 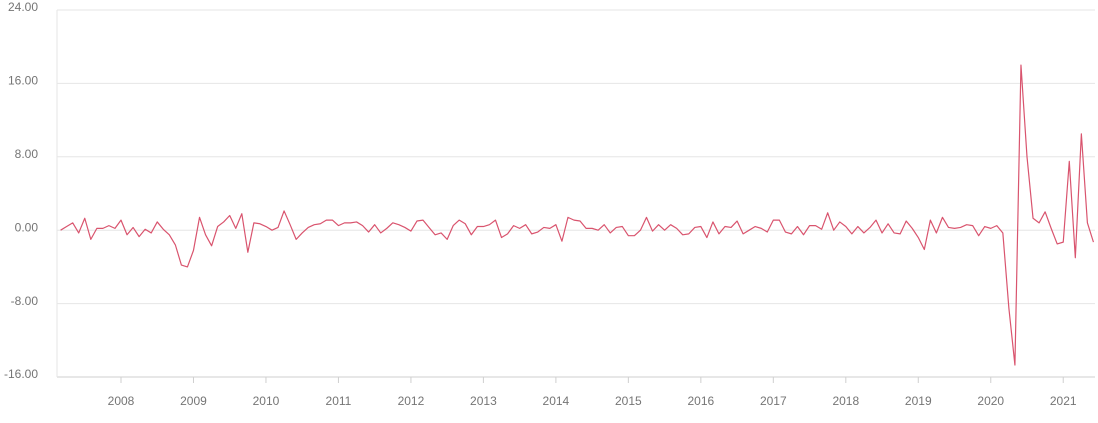 What do you see at coordinates (918, 401) in the screenshot?
I see `x-tick-label: 2019` at bounding box center [918, 401].